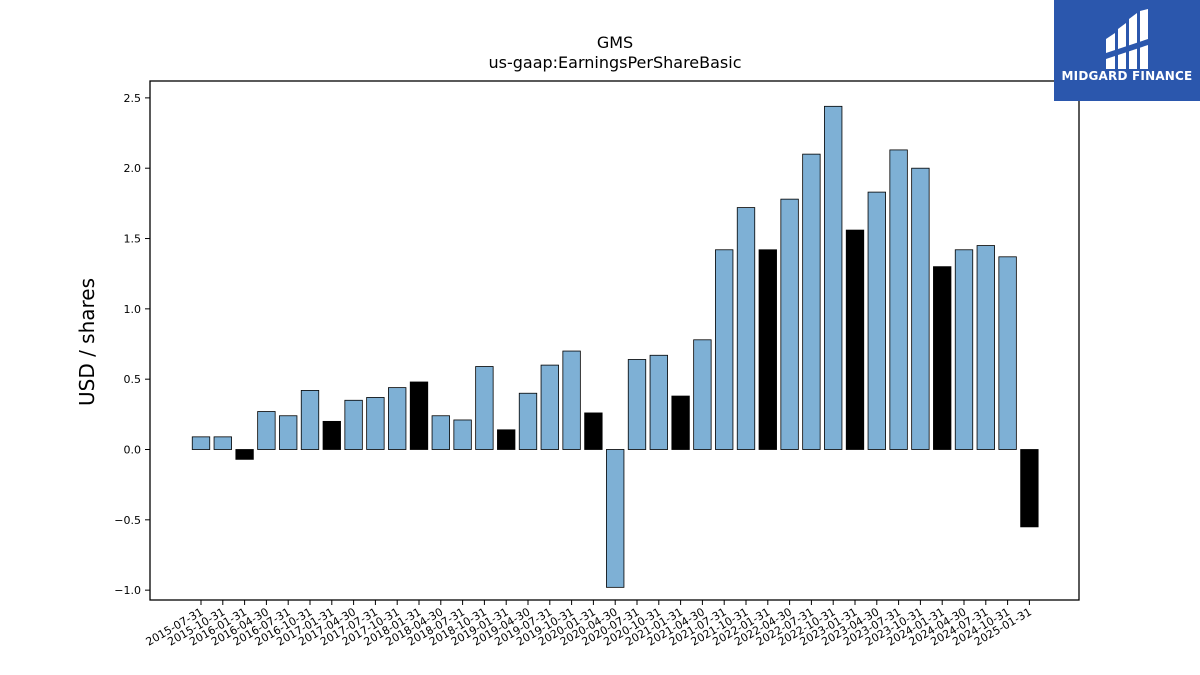 This screenshot has height=675, width=1200. I want to click on chart-title: GMS, so click(615, 42).